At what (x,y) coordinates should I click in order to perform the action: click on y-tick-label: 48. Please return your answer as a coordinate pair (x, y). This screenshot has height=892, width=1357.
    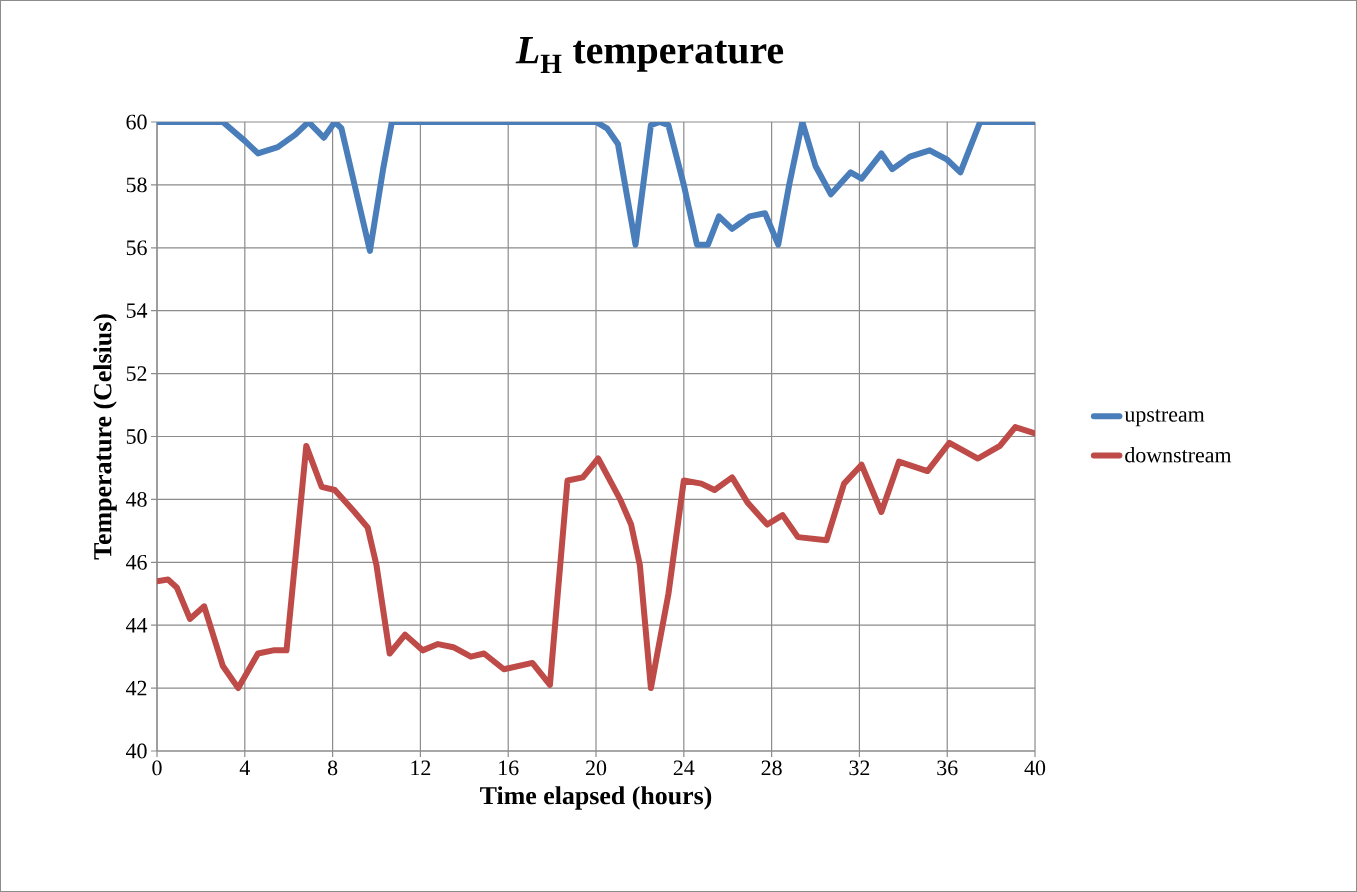
    Looking at the image, I should click on (136, 499).